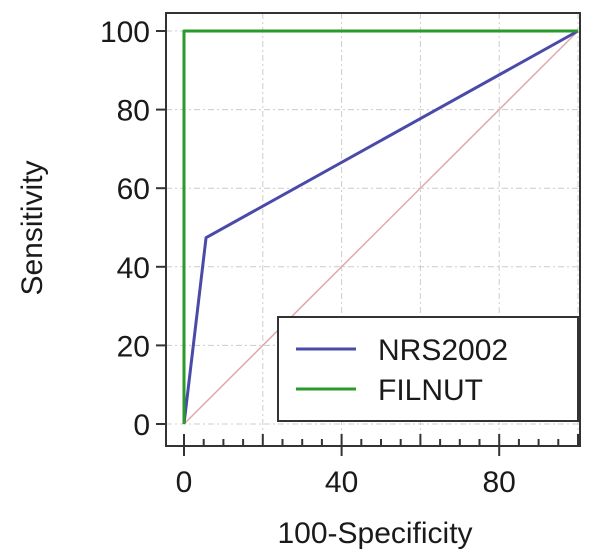  I want to click on y-tick-label: 40, so click(133, 268).